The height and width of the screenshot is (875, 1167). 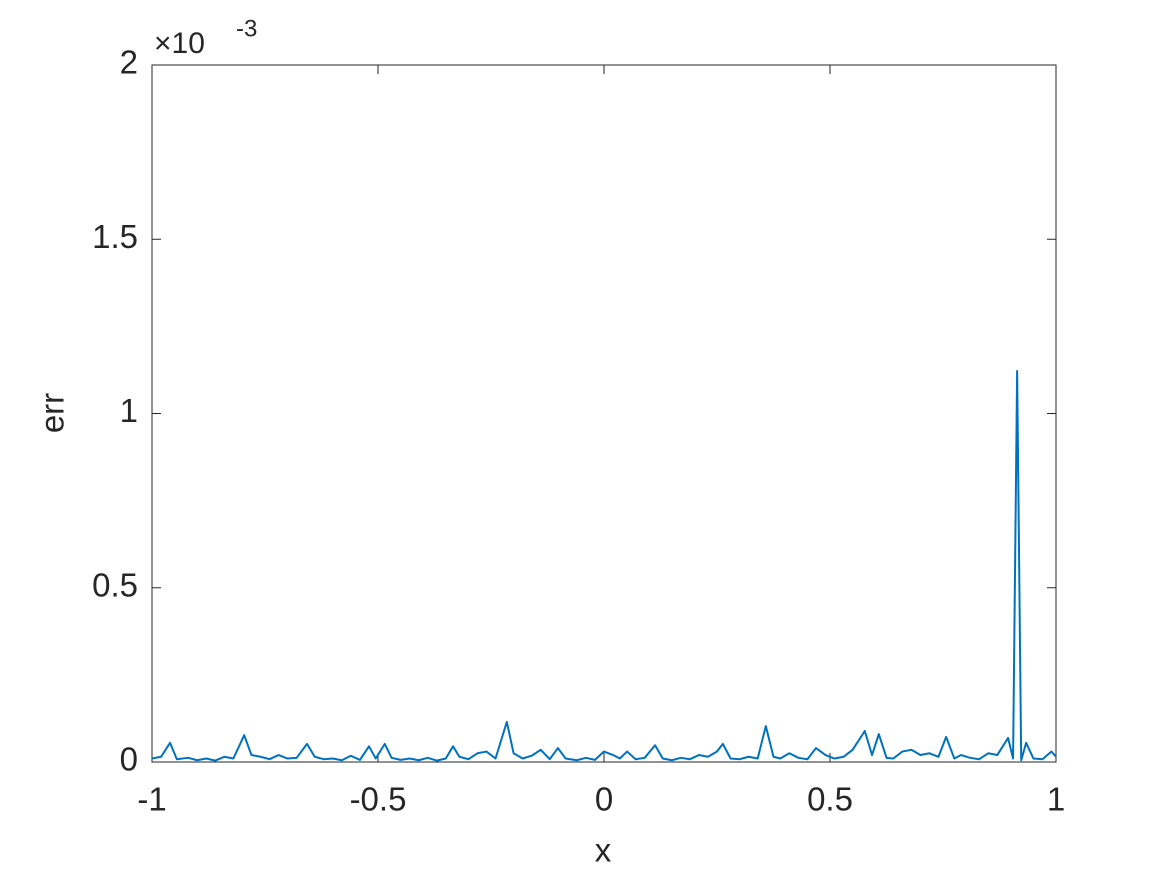 What do you see at coordinates (603, 850) in the screenshot?
I see `x-axis-label: x` at bounding box center [603, 850].